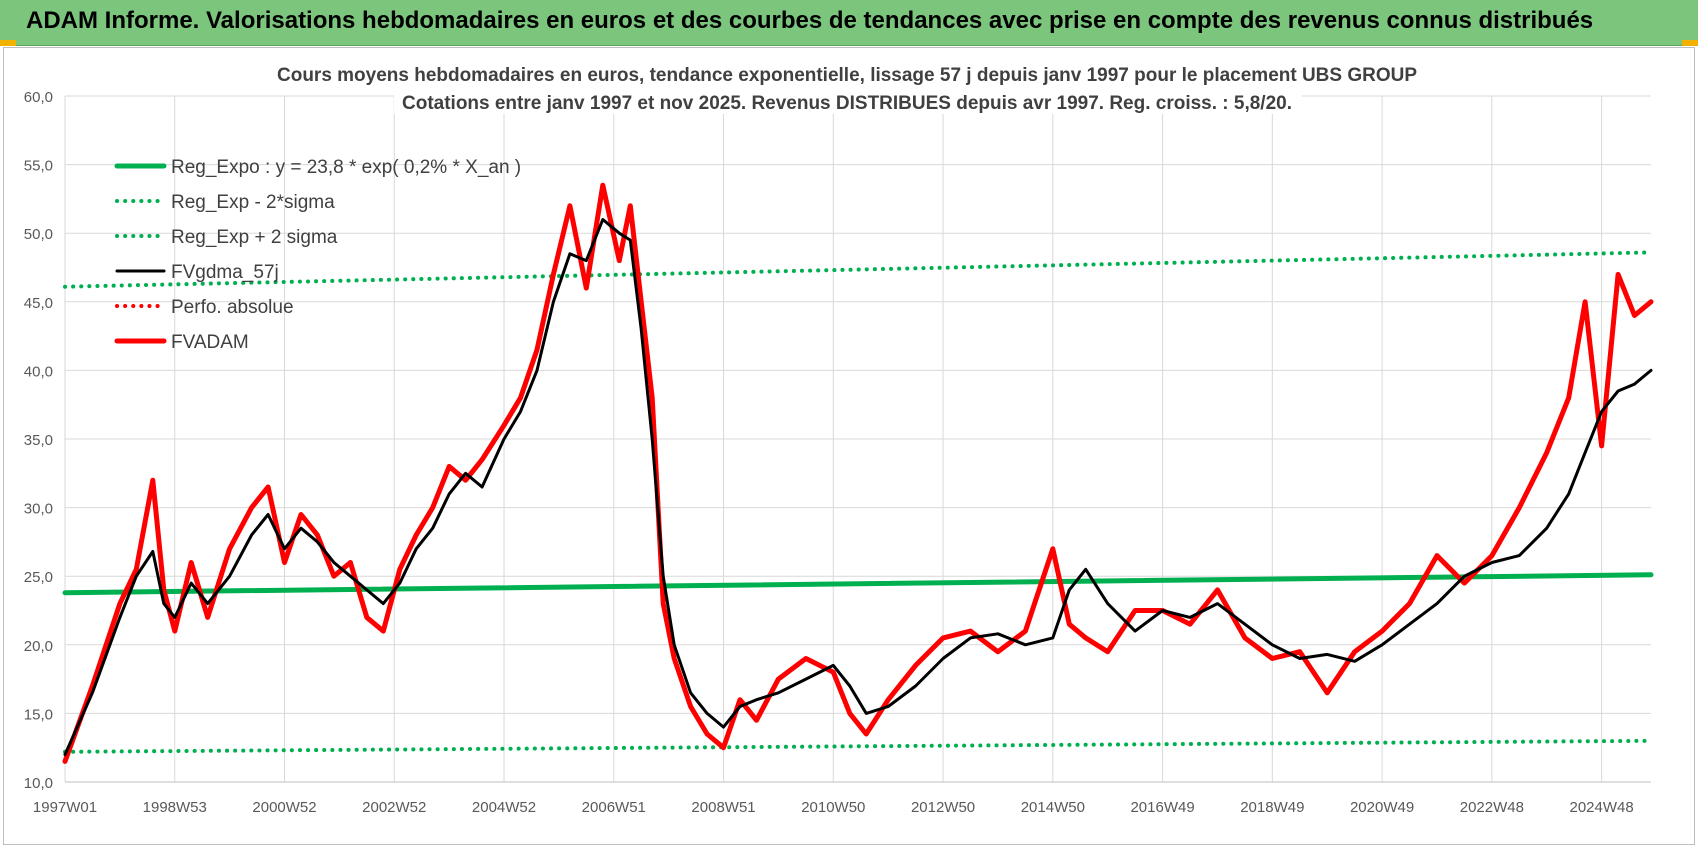 The width and height of the screenshot is (1698, 849). Describe the element at coordinates (253, 202) in the screenshot. I see `legend-label: Reg_Exp - 2*sigma` at that location.